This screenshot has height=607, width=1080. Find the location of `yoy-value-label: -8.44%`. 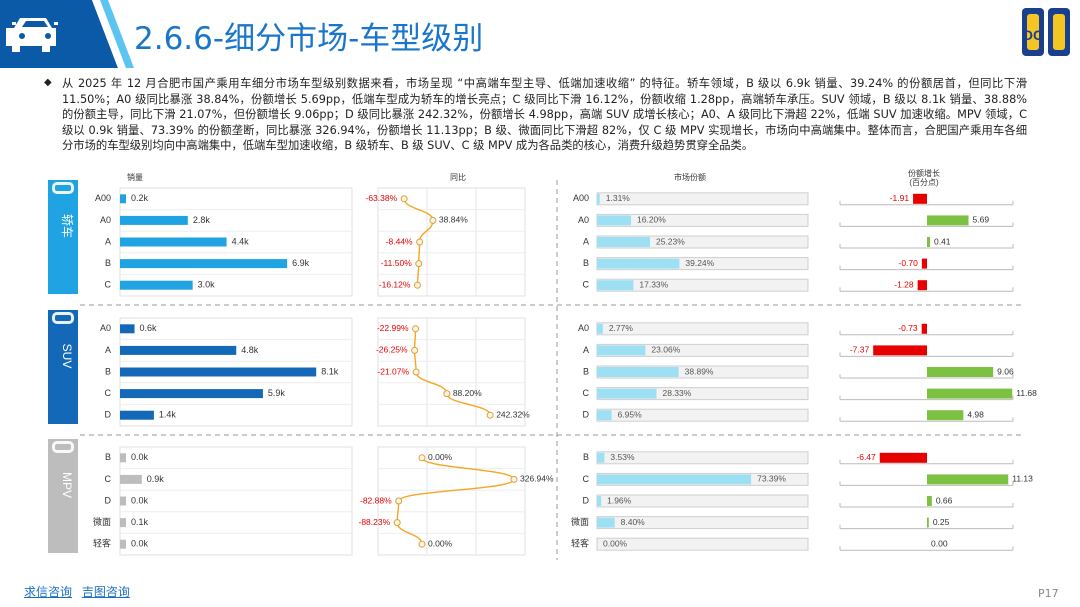

yoy-value-label: -8.44% is located at coordinates (399, 241).